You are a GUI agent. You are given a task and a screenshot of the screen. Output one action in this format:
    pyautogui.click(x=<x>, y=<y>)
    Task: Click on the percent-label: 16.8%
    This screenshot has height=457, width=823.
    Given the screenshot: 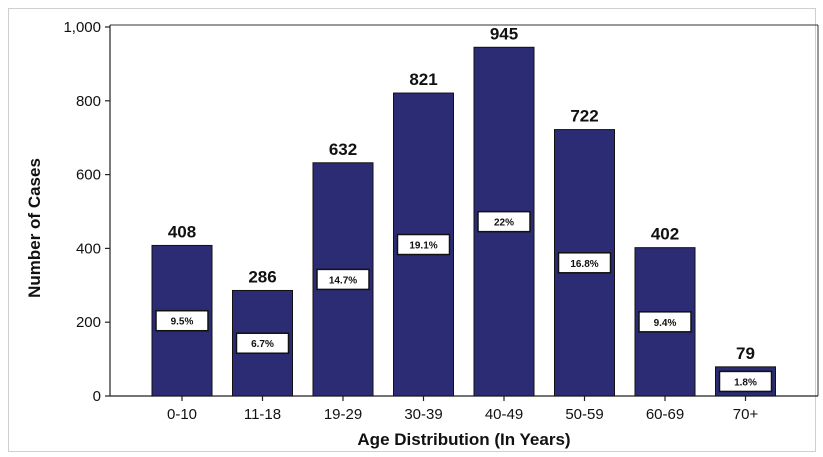 What is the action you would take?
    pyautogui.click(x=584, y=264)
    